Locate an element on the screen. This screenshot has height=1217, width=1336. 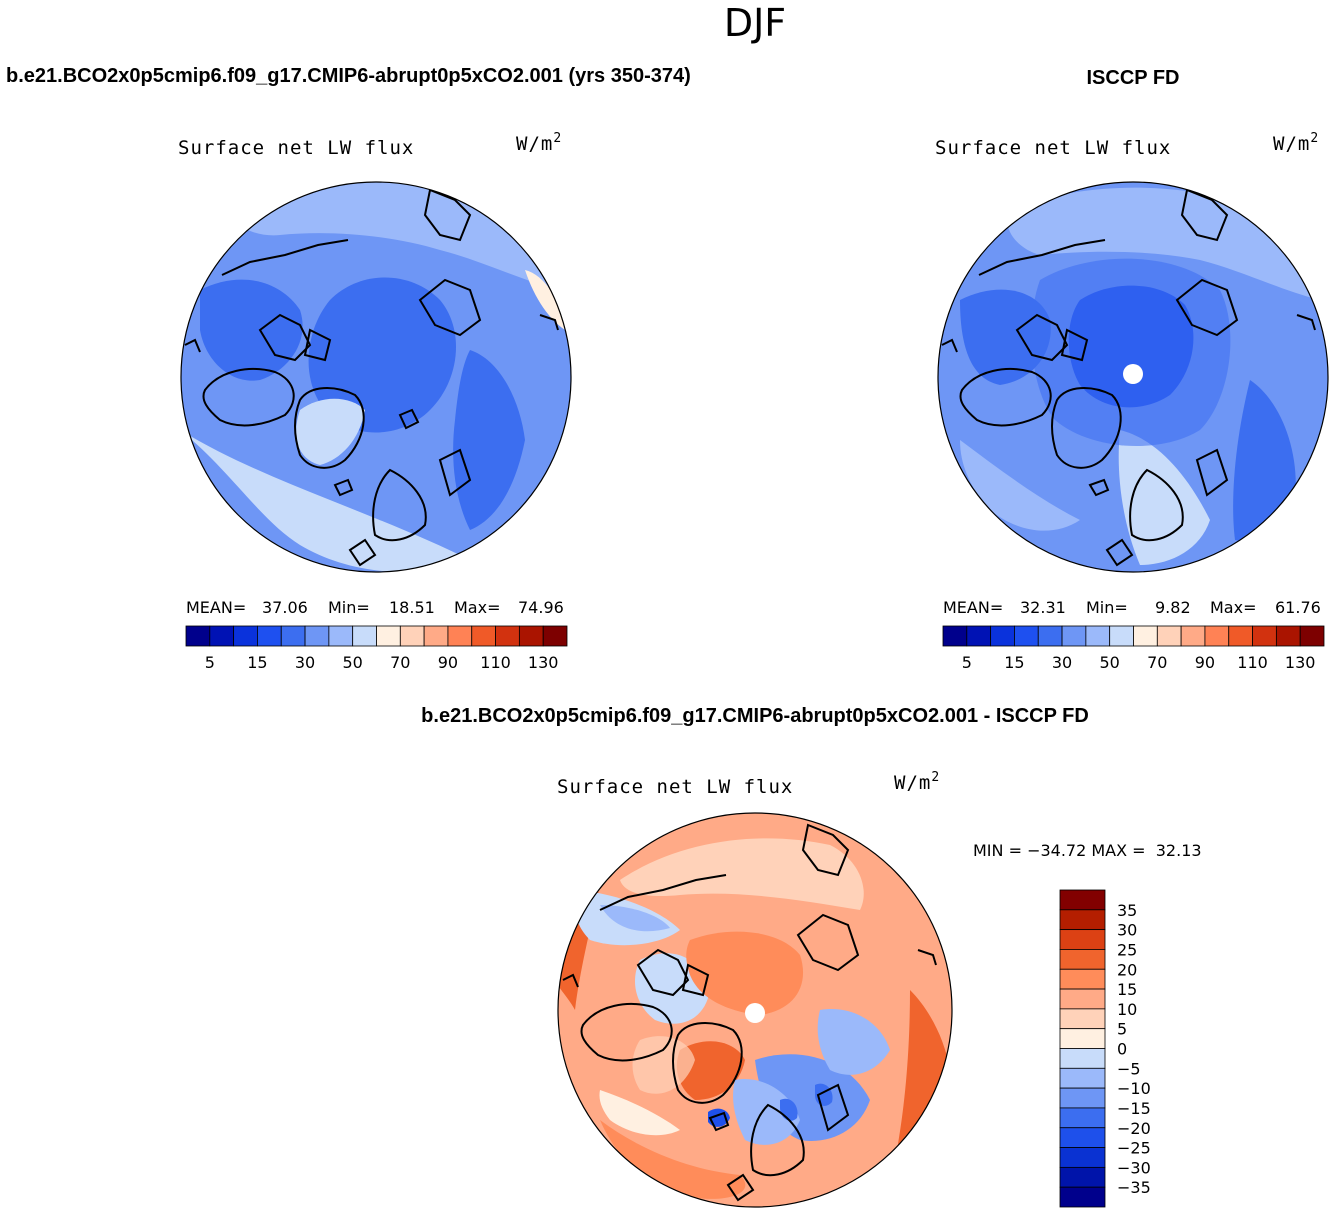
panel-model-map-border is located at coordinates (376, 377).